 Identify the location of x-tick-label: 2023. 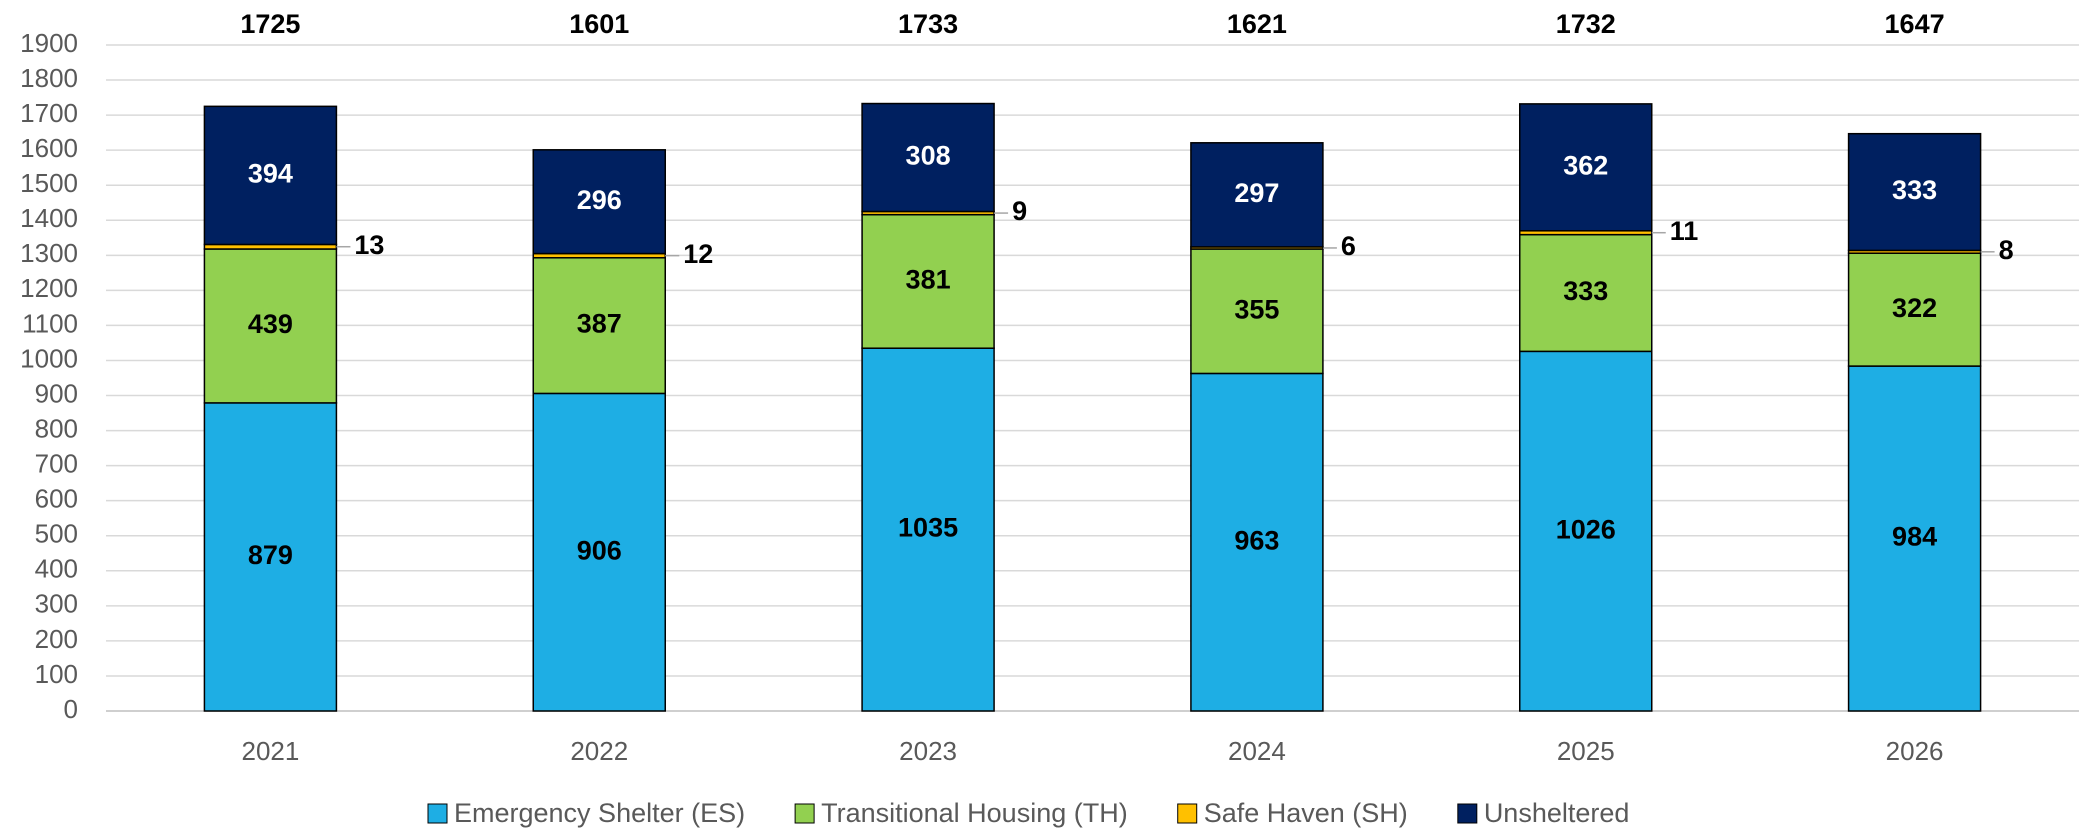
(928, 751).